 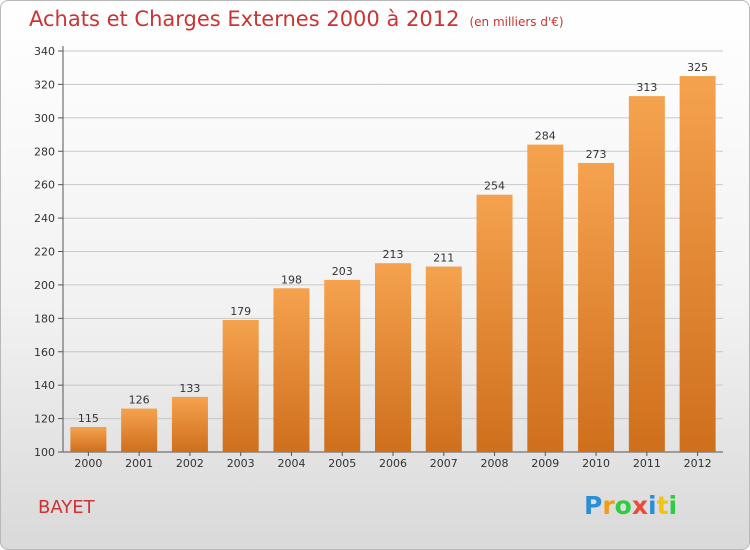 I want to click on logo-letter: r, so click(x=608, y=505).